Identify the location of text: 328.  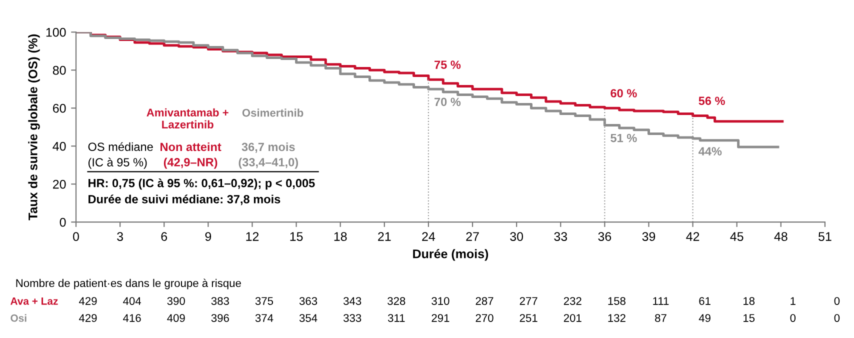
(397, 301).